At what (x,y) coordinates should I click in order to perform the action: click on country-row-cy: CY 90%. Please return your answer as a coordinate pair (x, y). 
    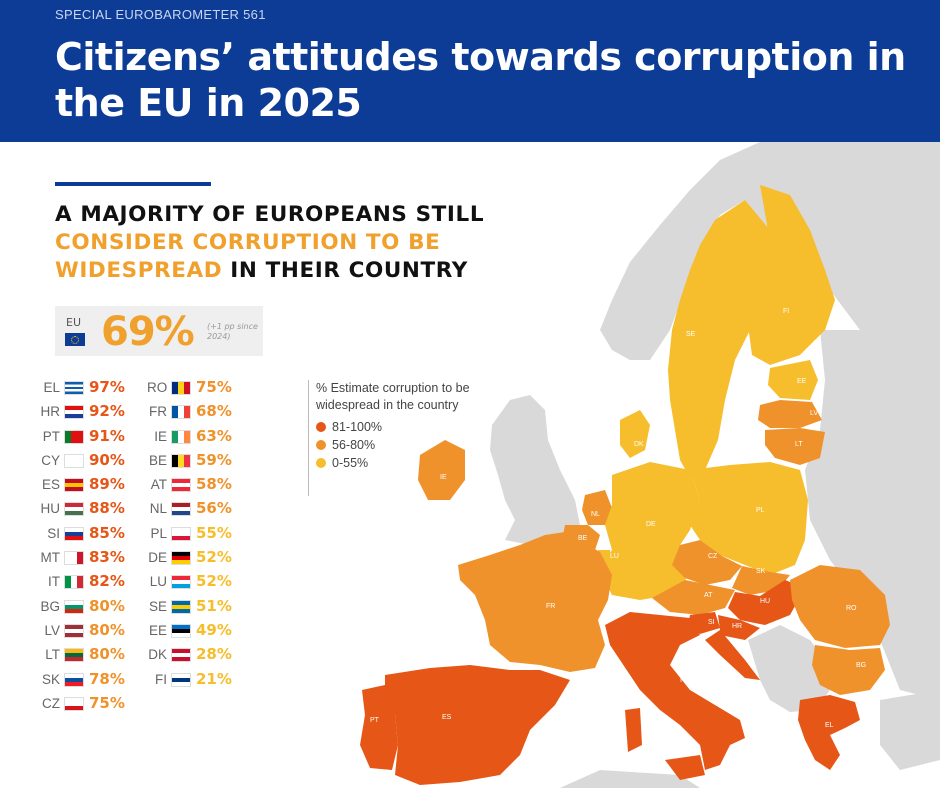
    Looking at the image, I should click on (95, 461).